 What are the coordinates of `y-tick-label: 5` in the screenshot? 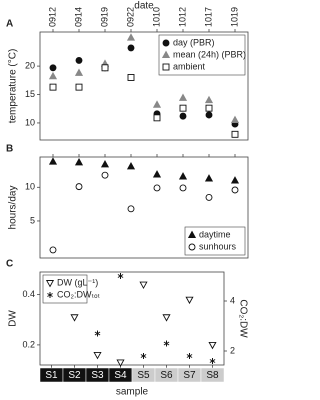 It's located at (32, 220).